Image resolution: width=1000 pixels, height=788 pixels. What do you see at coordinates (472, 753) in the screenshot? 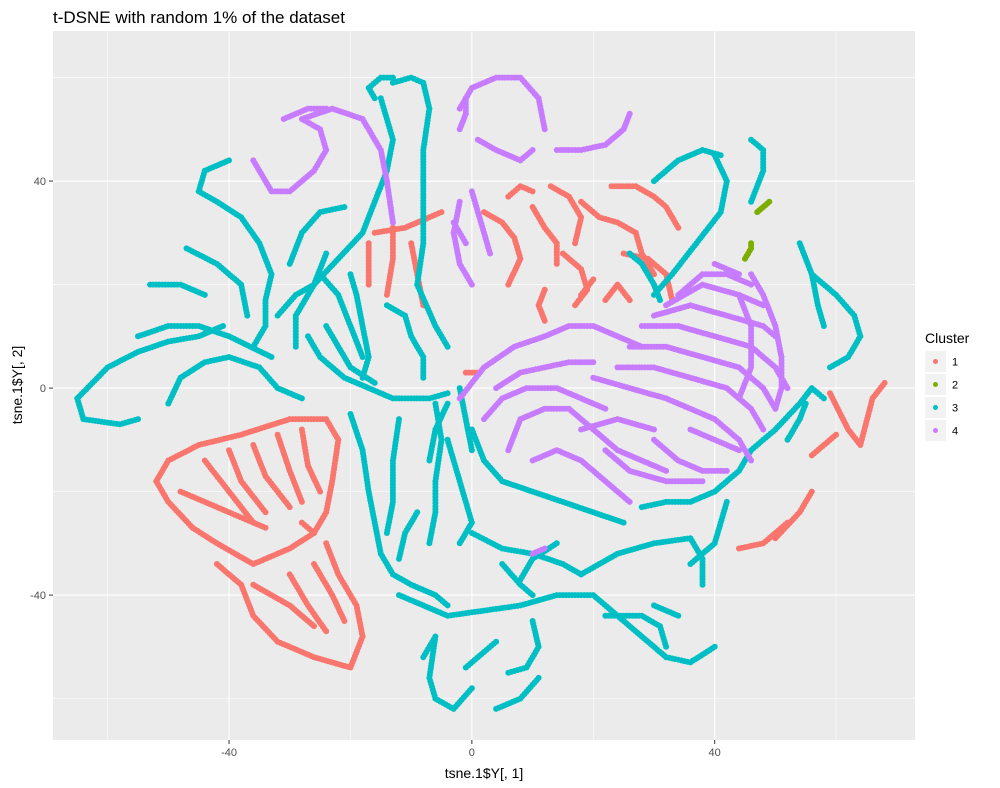
I see `x-tick-label: 0` at bounding box center [472, 753].